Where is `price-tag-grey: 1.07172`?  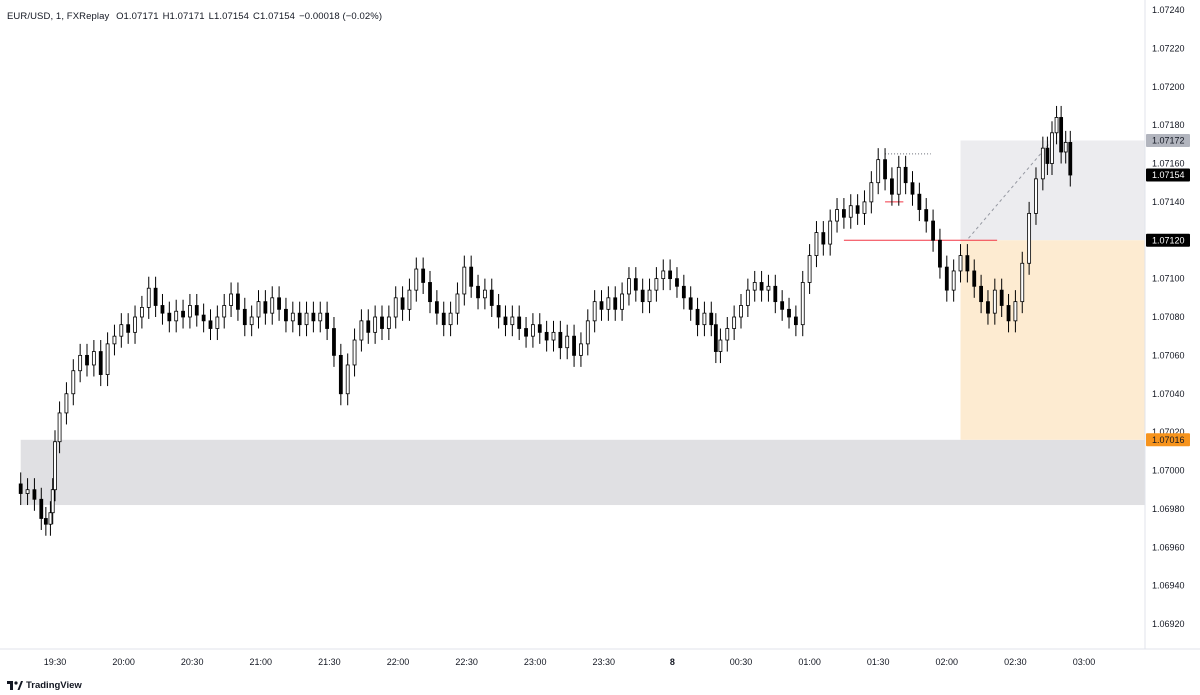 price-tag-grey: 1.07172 is located at coordinates (1168, 140).